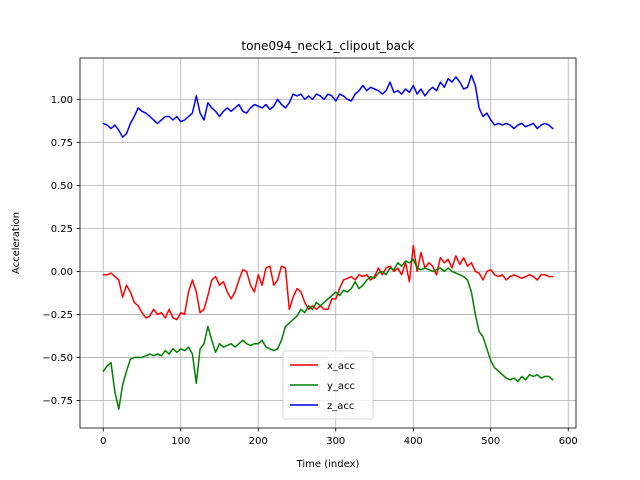 This screenshot has width=640, height=480. What do you see at coordinates (327, 46) in the screenshot?
I see `chart-title: tone094_neck1_clipout_back` at bounding box center [327, 46].